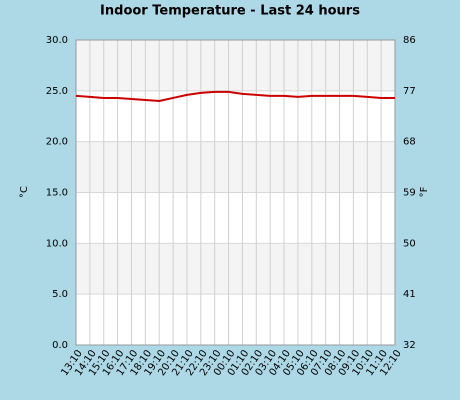  What do you see at coordinates (235, 96) in the screenshot?
I see `line` at bounding box center [235, 96].